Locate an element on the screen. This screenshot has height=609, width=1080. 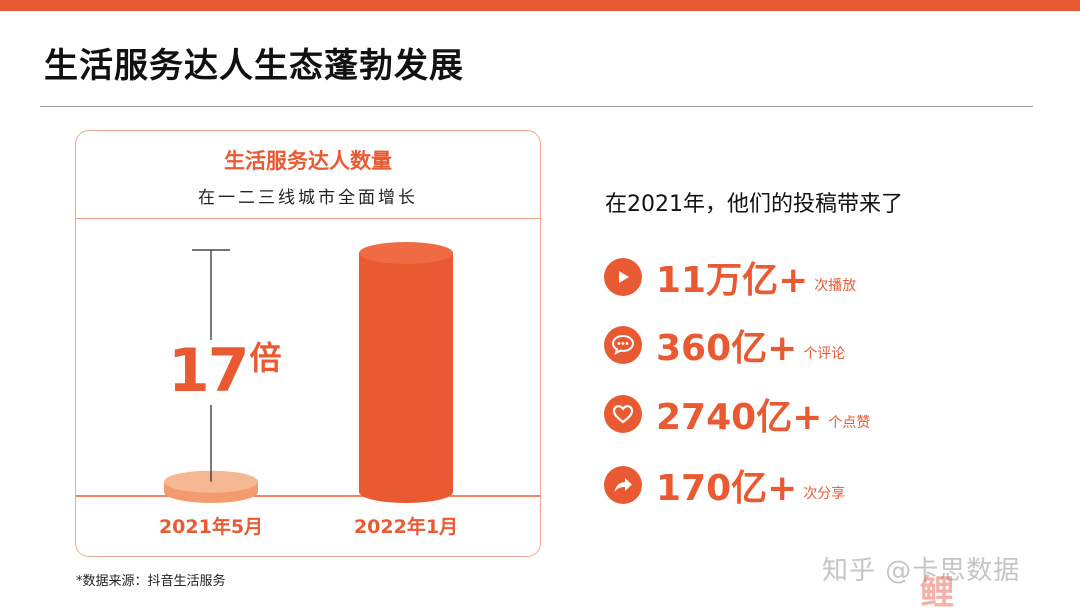
stat-comments: 360亿+ 个评论 is located at coordinates (725, 346).